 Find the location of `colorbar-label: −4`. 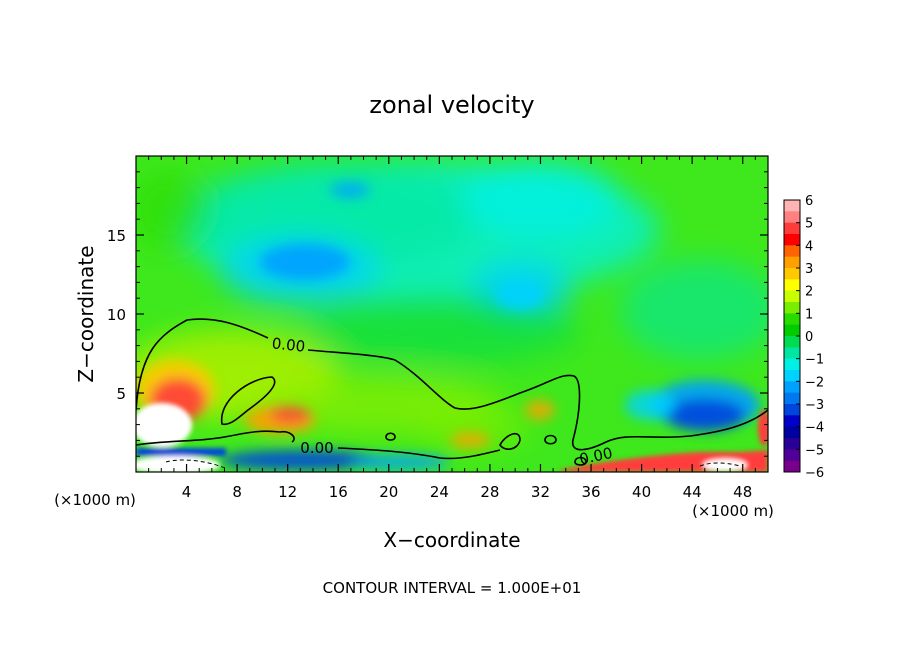

colorbar-label: −4 is located at coordinates (814, 428).